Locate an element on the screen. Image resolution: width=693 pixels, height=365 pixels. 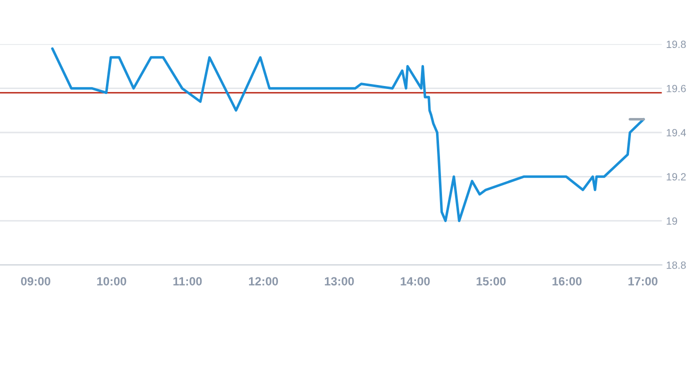
x-tick-label: 11:00 is located at coordinates (187, 281).